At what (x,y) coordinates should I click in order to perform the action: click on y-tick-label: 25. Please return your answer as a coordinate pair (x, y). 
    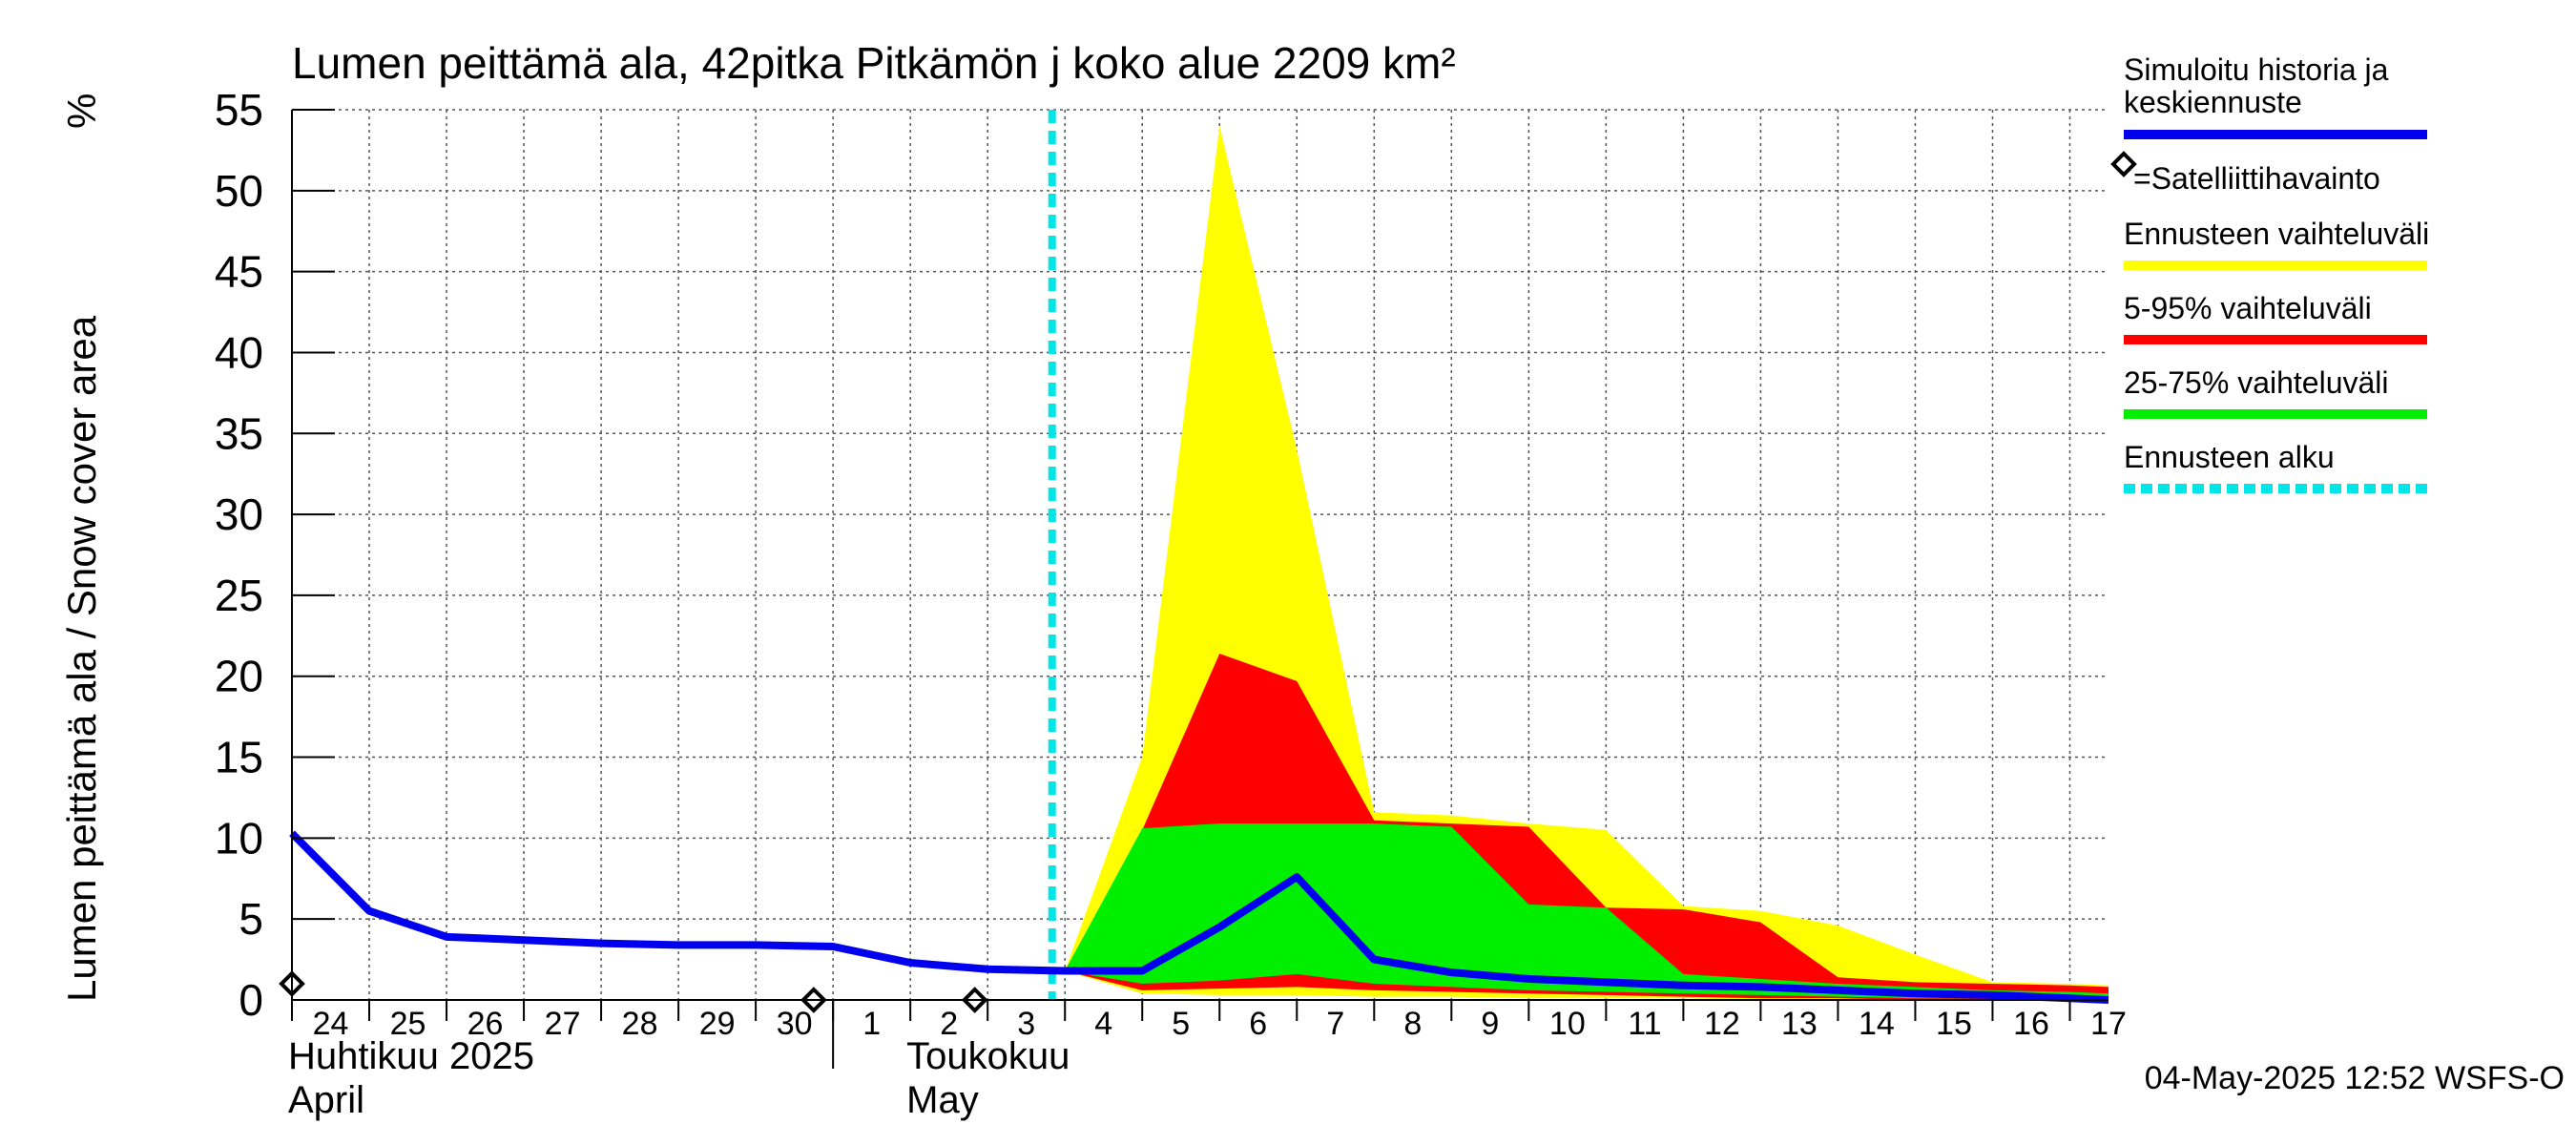
    Looking at the image, I should click on (239, 596).